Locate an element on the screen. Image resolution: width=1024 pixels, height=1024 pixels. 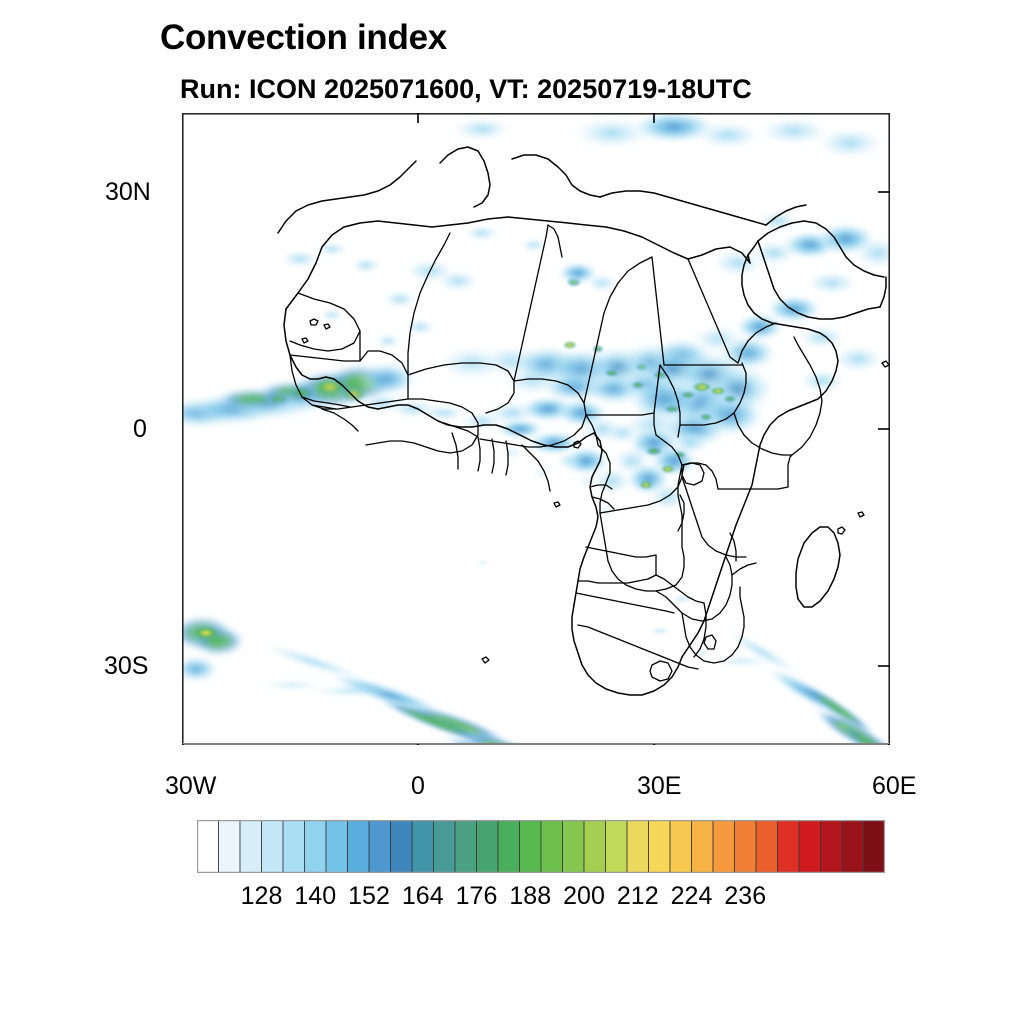
border-niger is located at coordinates (533, 413).